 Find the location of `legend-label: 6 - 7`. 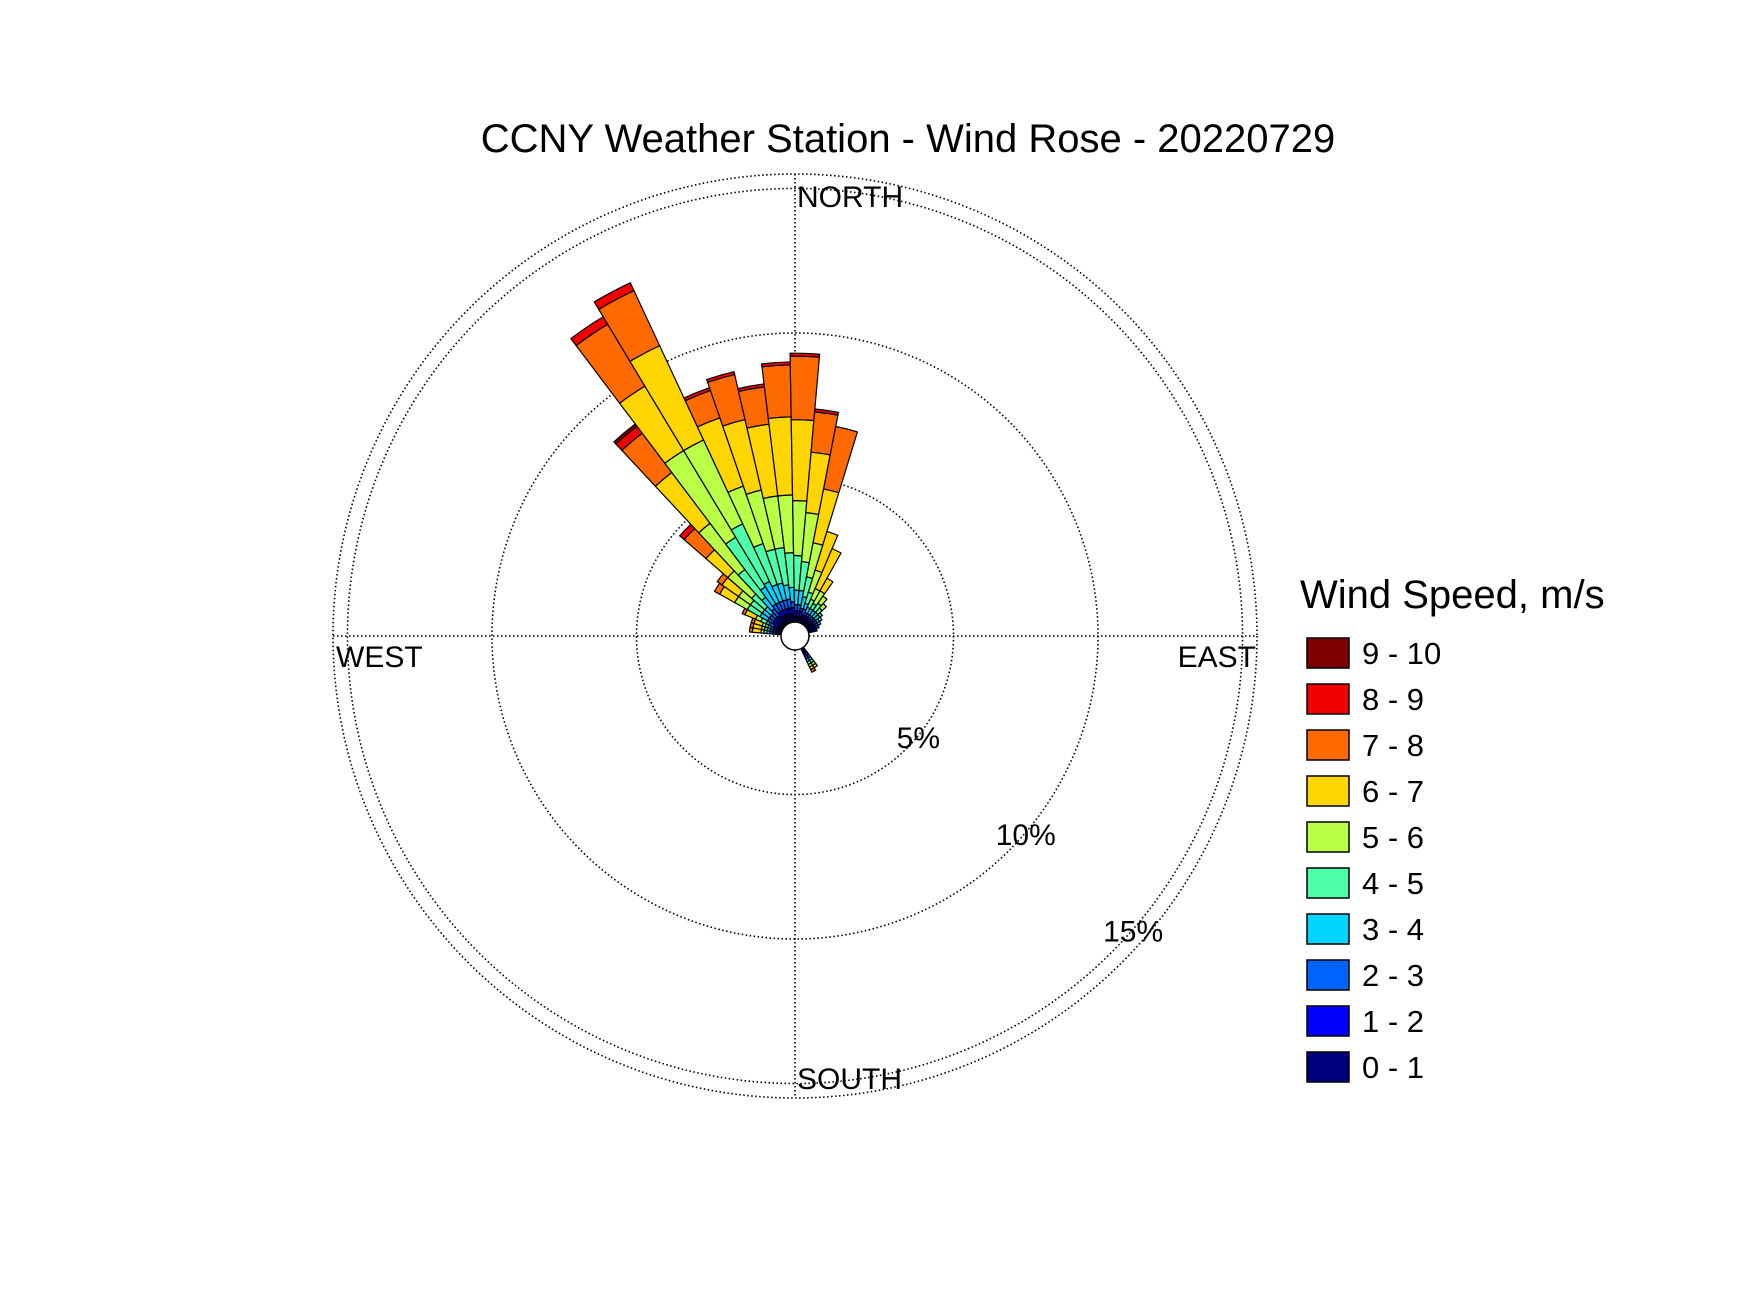

legend-label: 6 - 7 is located at coordinates (1393, 791).